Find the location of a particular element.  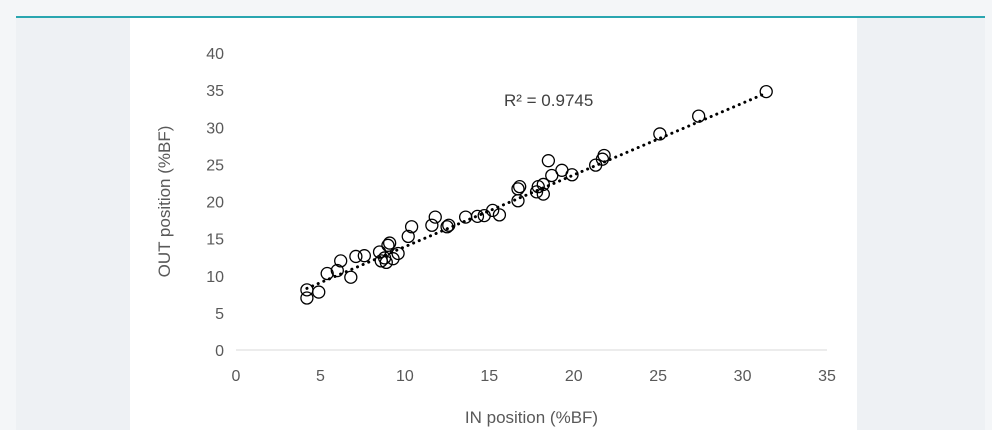

x-tick-label: 5 is located at coordinates (320, 376).